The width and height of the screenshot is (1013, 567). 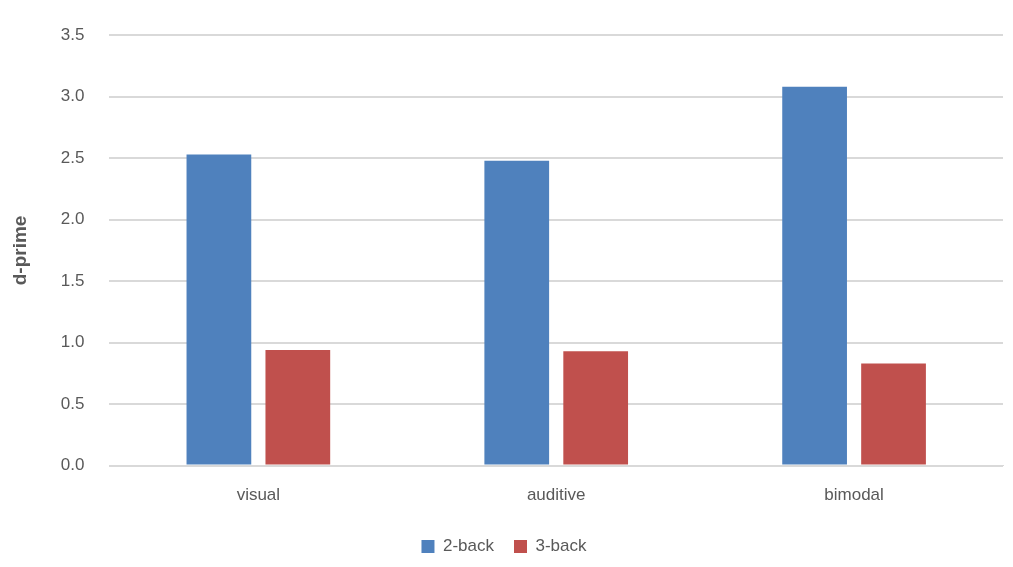 What do you see at coordinates (72, 34) in the screenshot?
I see `y-tick-label: 3.5` at bounding box center [72, 34].